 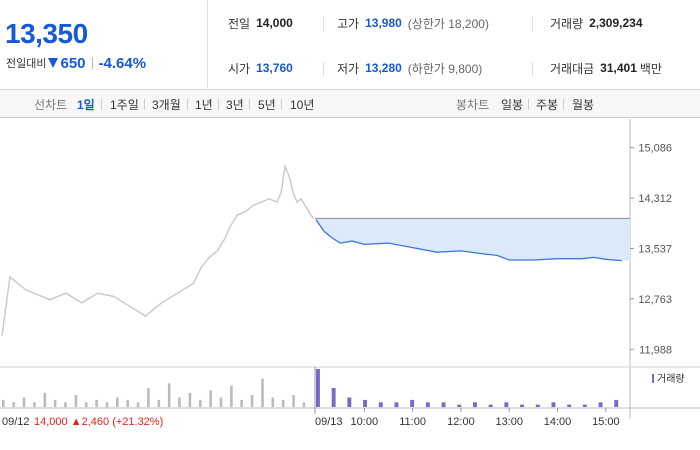 I want to click on current-price-box: 13,350 전일대비 650 -4.64%, so click(x=104, y=45).